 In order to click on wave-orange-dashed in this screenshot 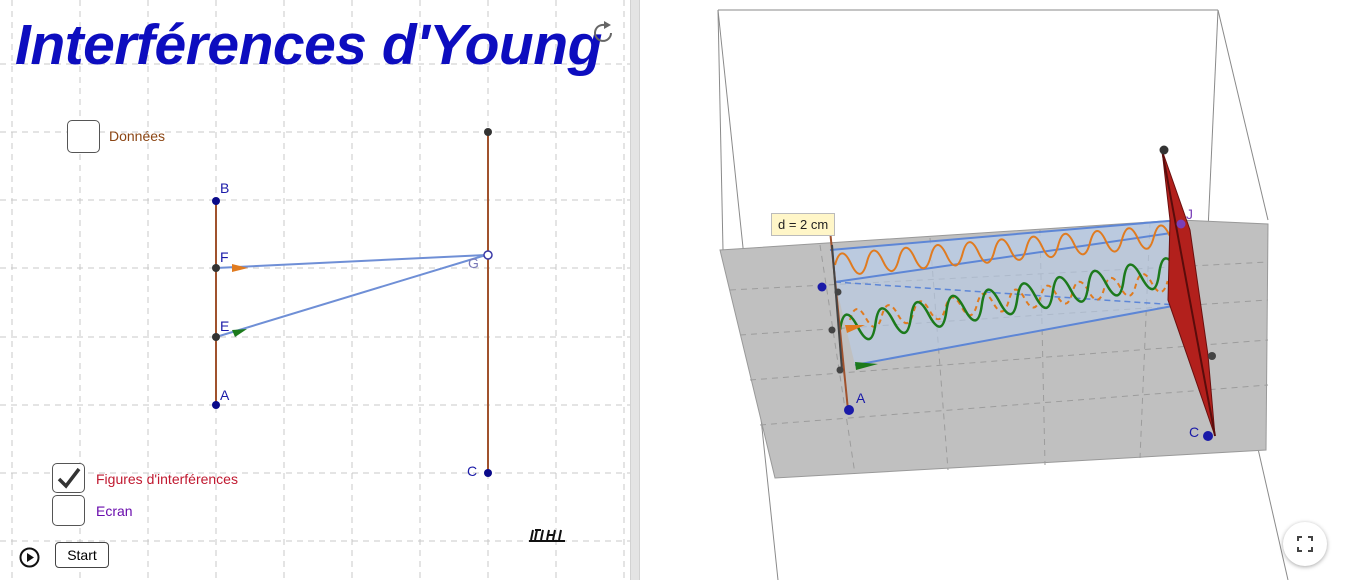, I will do `click(1009, 300)`.